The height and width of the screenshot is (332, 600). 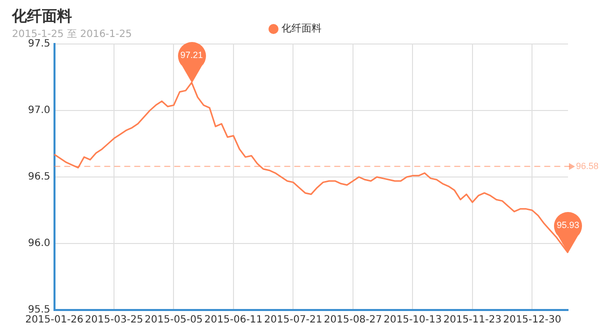 What do you see at coordinates (233, 320) in the screenshot?
I see `x-tick-label: 2015-06-11` at bounding box center [233, 320].